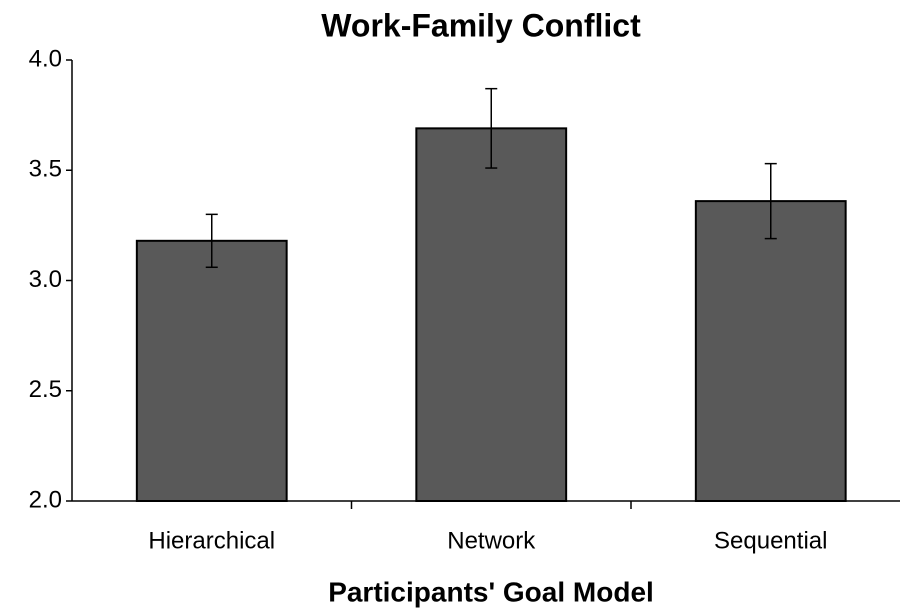 This screenshot has width=902, height=611. I want to click on x-tick-label: Hierarchical, so click(211, 540).